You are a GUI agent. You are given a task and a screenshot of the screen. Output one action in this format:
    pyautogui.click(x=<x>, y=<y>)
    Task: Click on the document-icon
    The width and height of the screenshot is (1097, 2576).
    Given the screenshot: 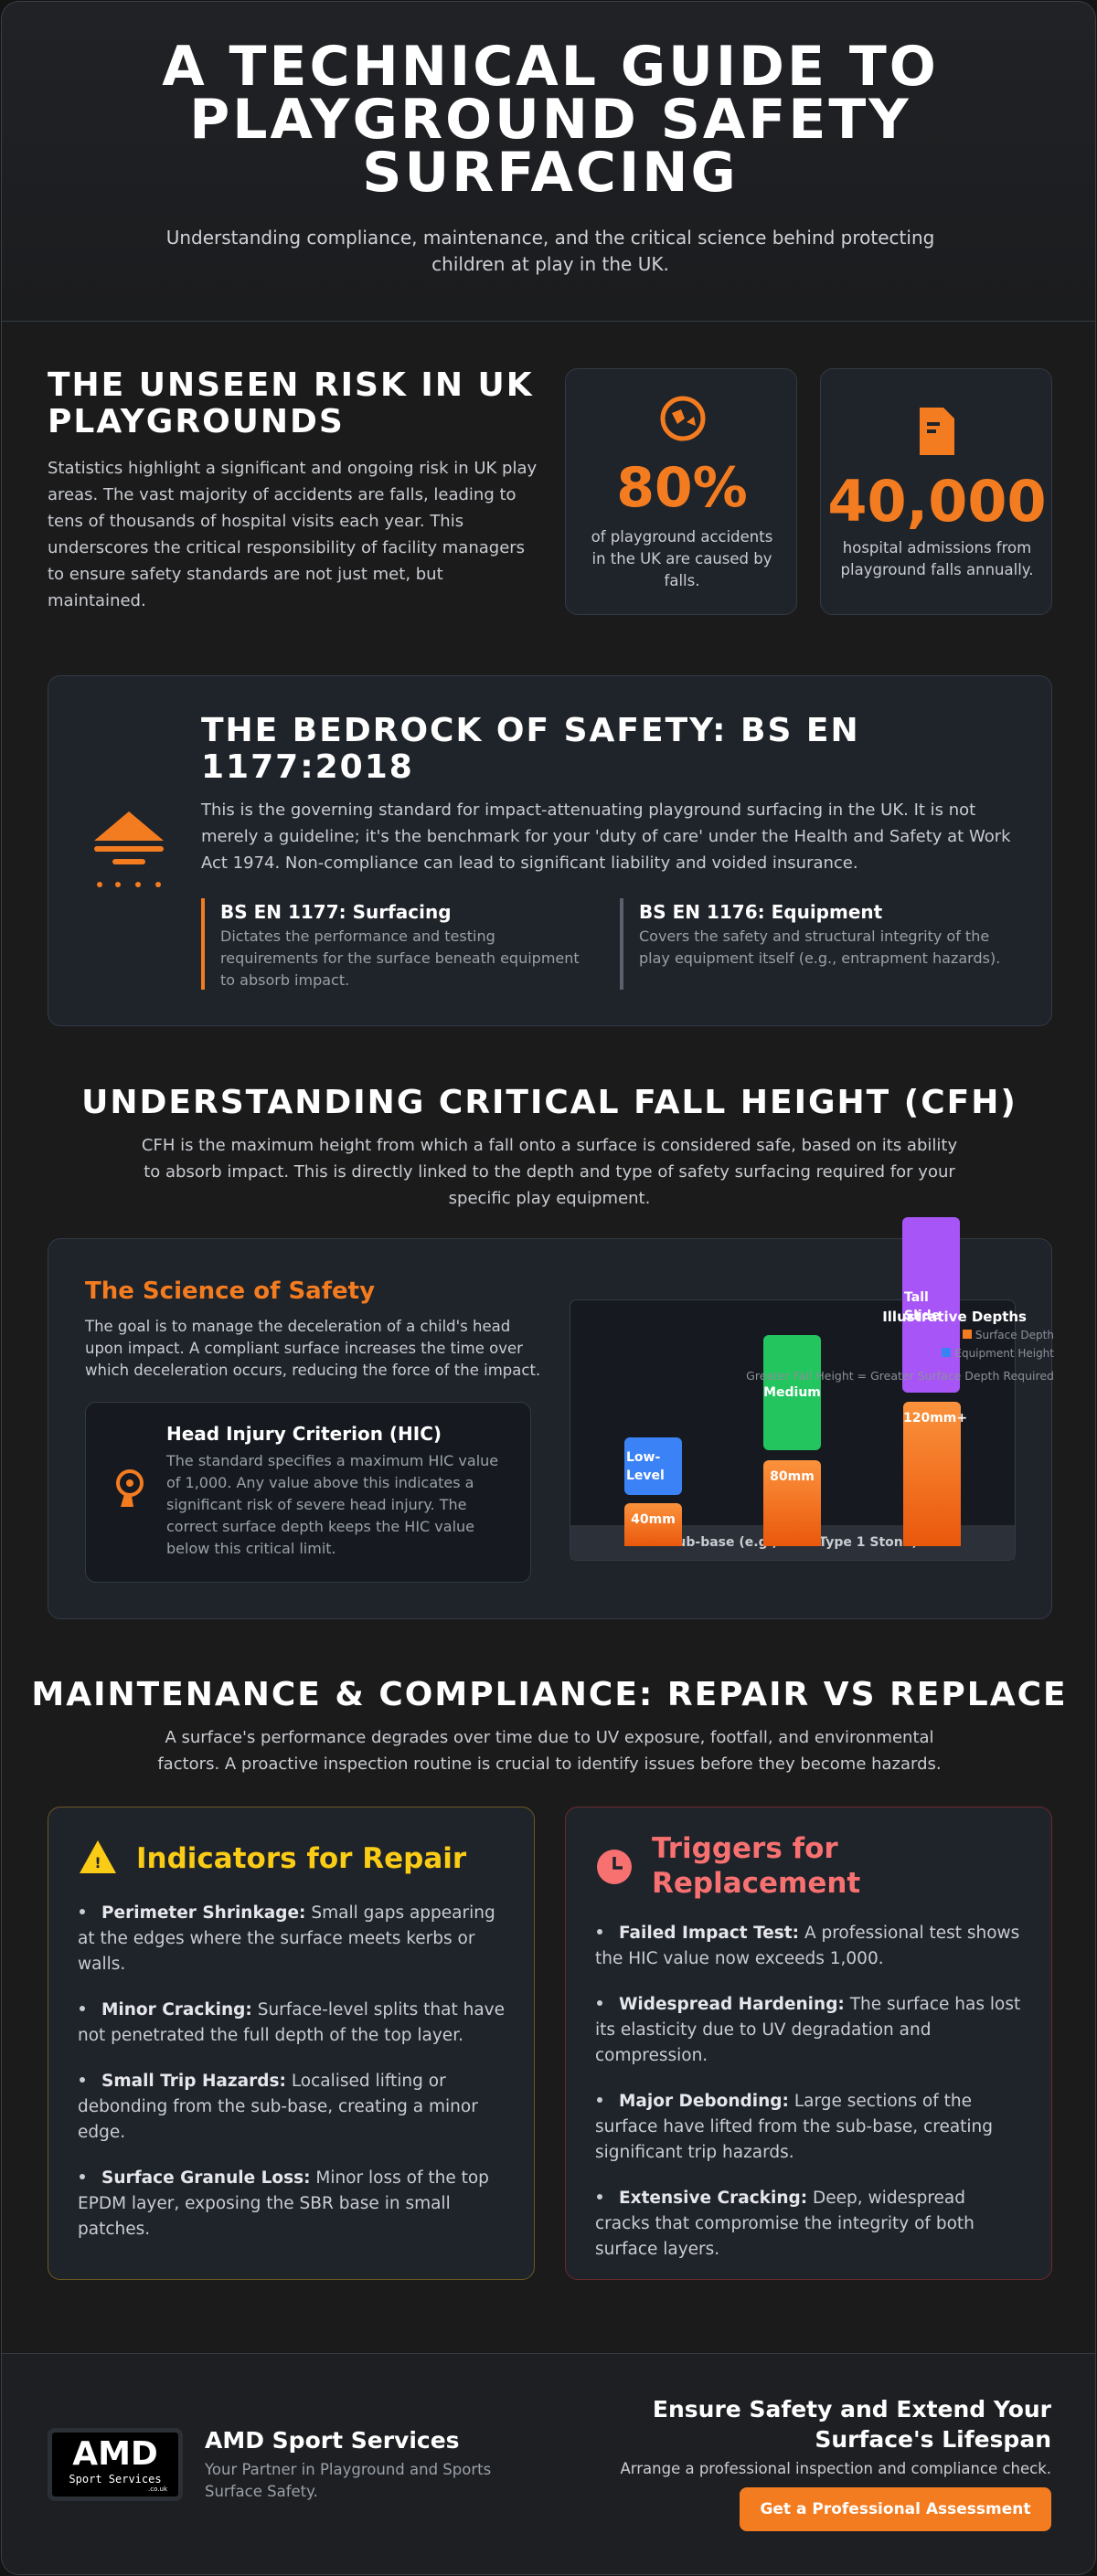 What is the action you would take?
    pyautogui.click(x=937, y=431)
    